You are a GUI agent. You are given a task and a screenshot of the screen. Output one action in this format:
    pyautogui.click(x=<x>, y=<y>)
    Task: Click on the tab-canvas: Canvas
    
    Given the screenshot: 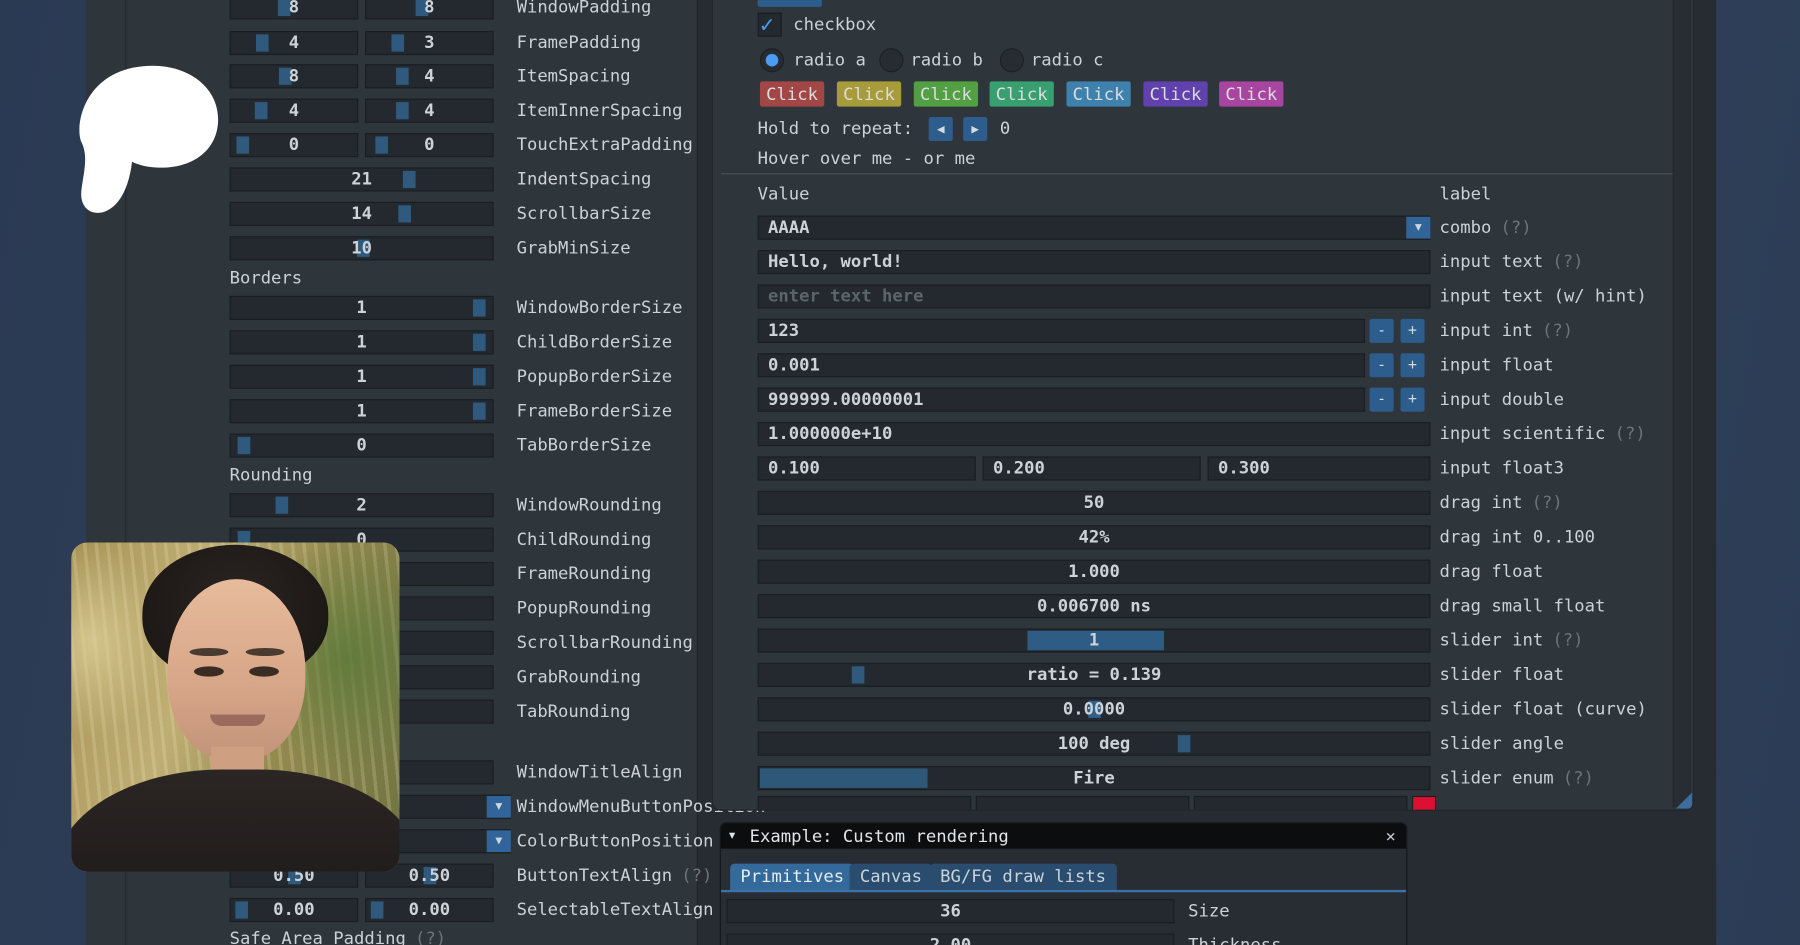 What is the action you would take?
    pyautogui.click(x=891, y=876)
    